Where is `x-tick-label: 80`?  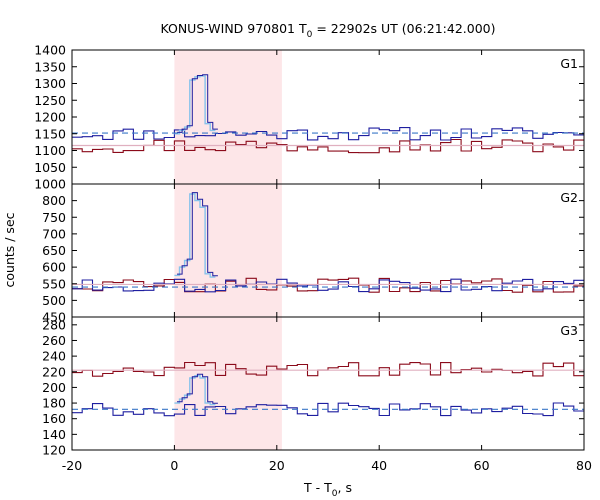
x-tick-label: 80 is located at coordinates (584, 465).